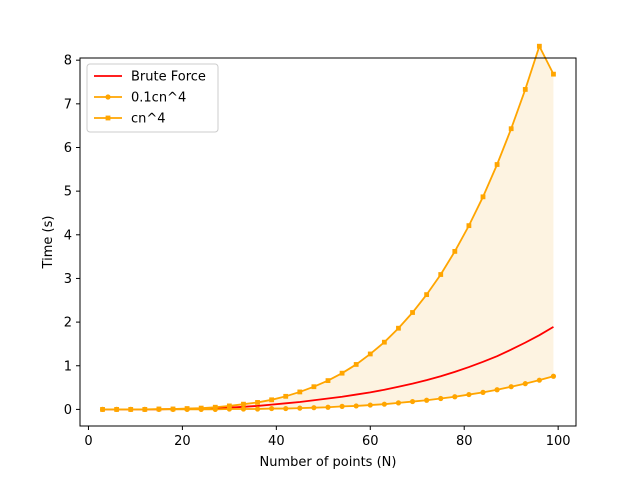 The image size is (640, 478). I want to click on y-axis-label: Time (s), so click(48, 243).